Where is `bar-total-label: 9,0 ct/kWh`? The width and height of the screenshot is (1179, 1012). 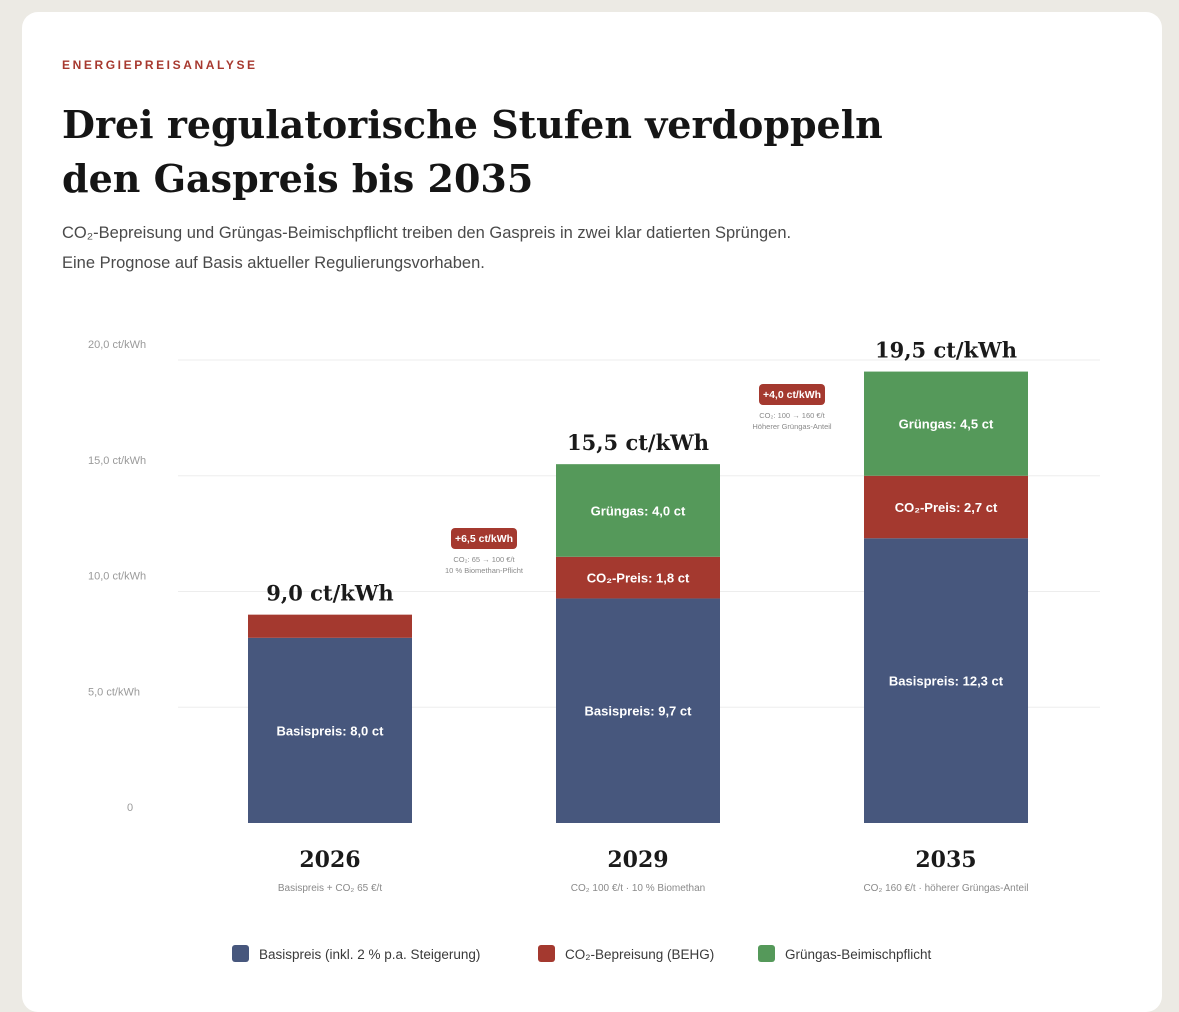
bar-total-label: 9,0 ct/kWh is located at coordinates (329, 593).